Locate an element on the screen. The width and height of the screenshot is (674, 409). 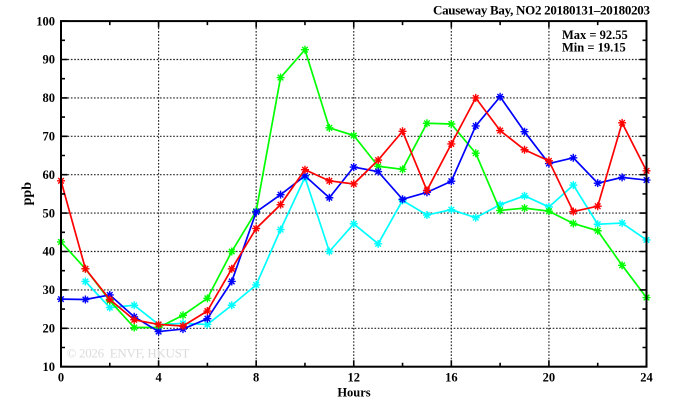
svg-text: ppb is located at coordinates (27, 194).